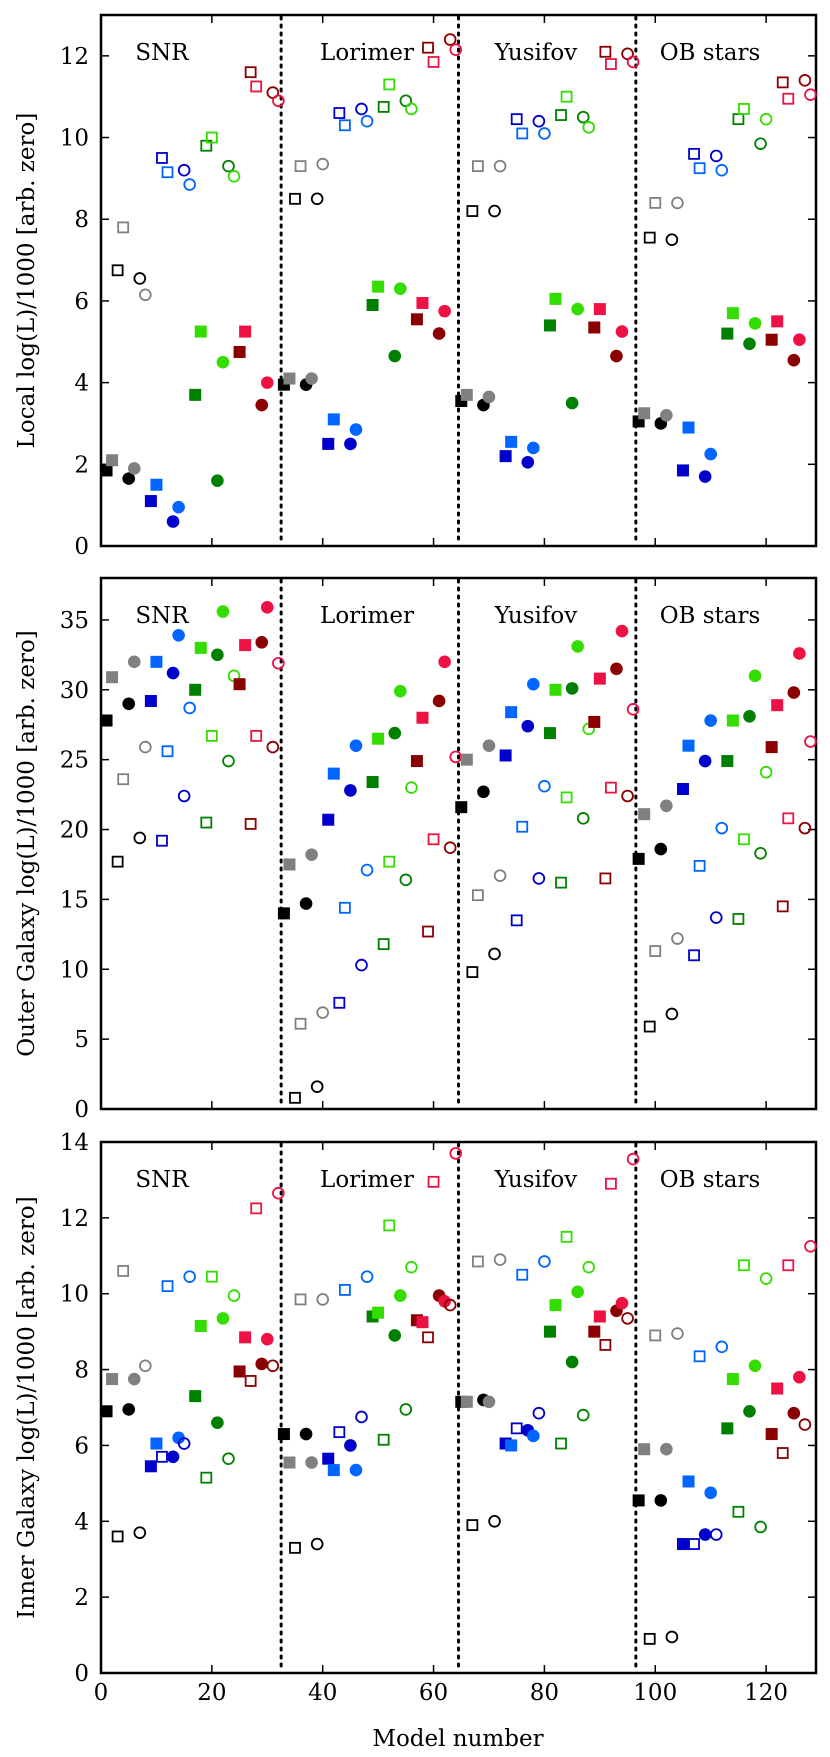  Describe the element at coordinates (433, 1693) in the screenshot. I see `x-tick-label: 60` at that location.